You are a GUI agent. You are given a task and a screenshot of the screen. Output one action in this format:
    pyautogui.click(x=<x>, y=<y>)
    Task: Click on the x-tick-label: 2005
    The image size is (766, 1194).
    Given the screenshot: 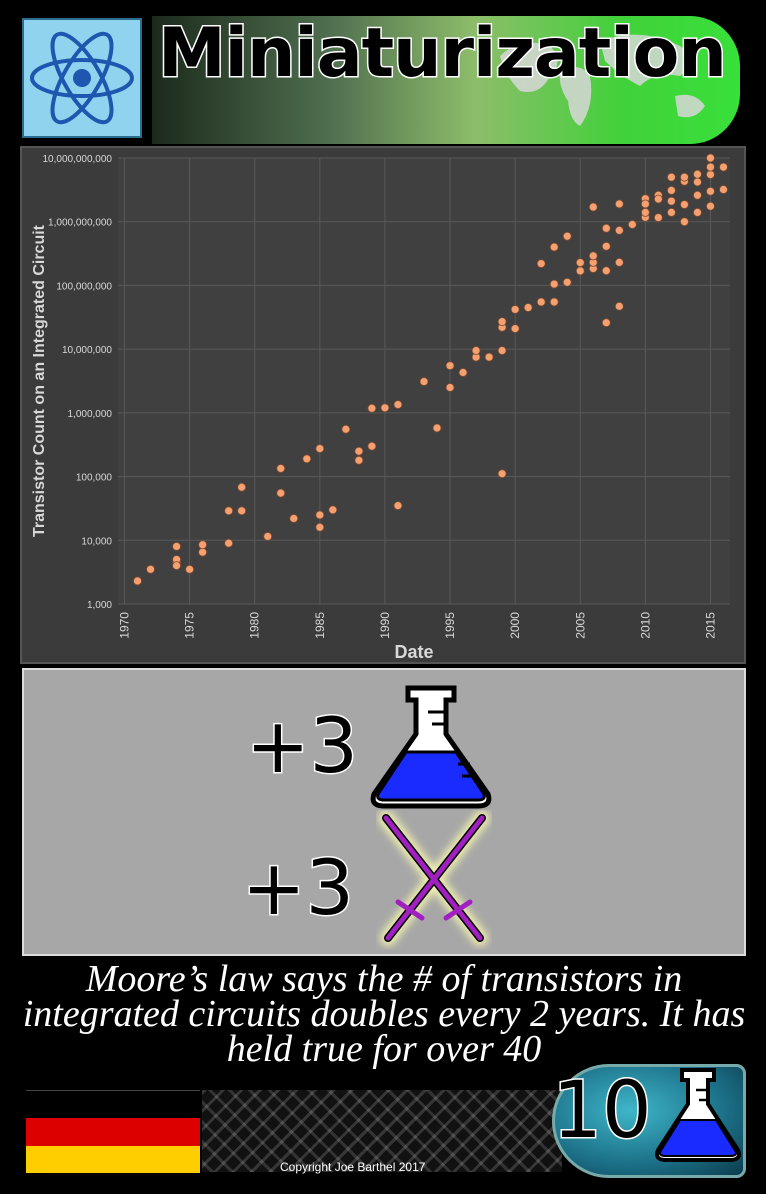 What is the action you would take?
    pyautogui.click(x=580, y=625)
    